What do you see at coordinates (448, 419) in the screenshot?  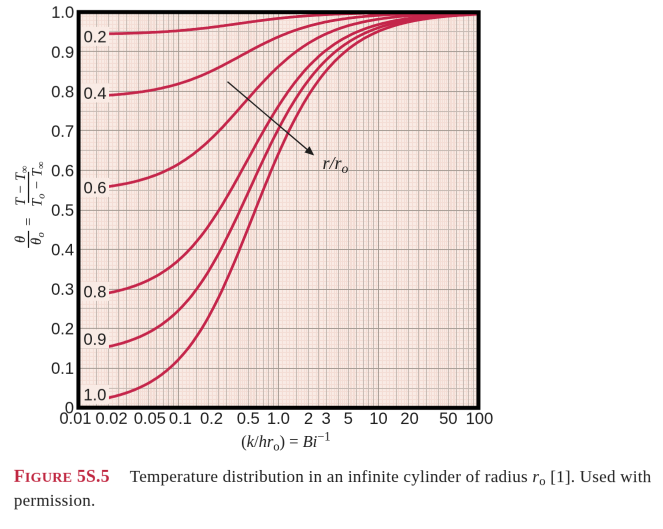 I see `svg-text: 50` at bounding box center [448, 419].